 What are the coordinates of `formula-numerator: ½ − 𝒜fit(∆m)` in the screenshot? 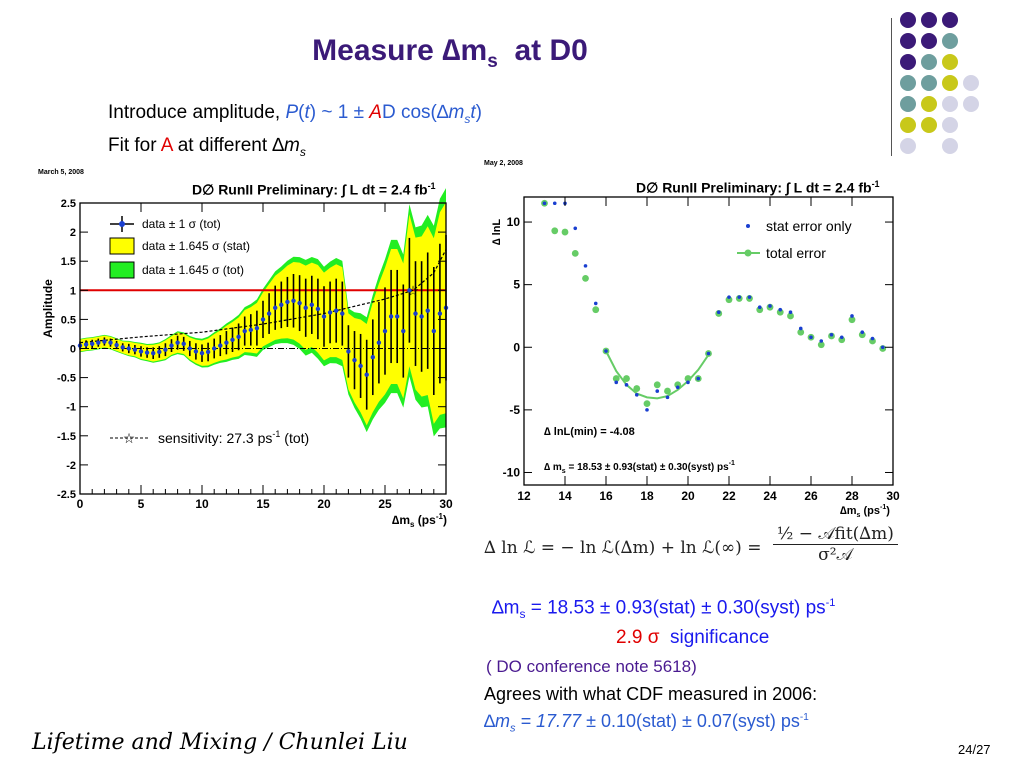 It's located at (835, 534).